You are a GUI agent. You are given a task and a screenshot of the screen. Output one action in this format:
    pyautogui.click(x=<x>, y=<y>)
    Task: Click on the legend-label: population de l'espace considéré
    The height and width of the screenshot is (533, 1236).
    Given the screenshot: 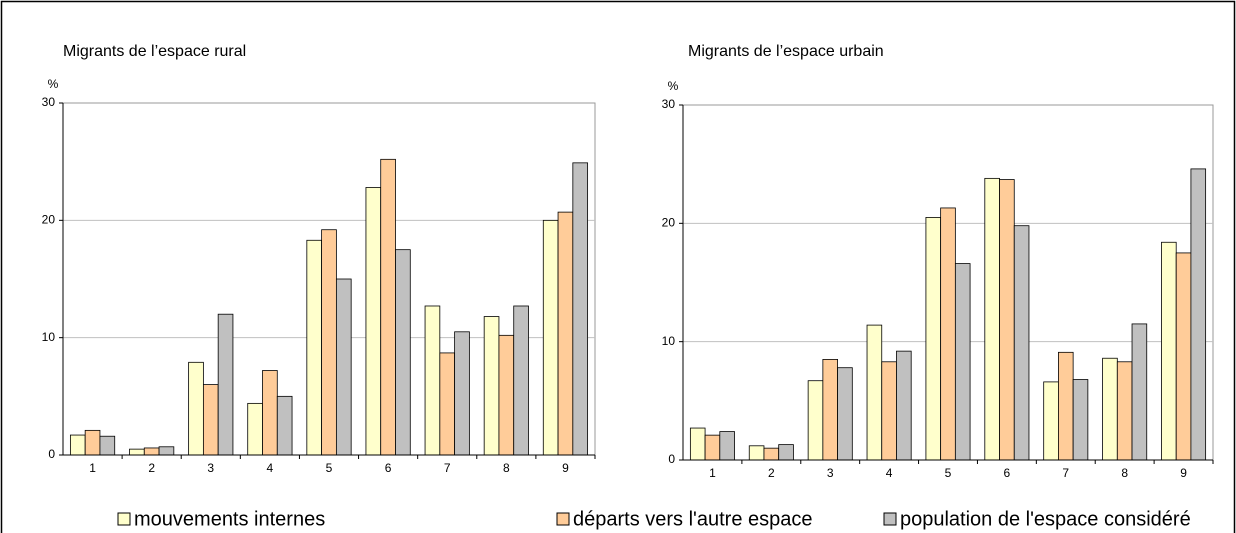 What is the action you would take?
    pyautogui.click(x=1045, y=519)
    